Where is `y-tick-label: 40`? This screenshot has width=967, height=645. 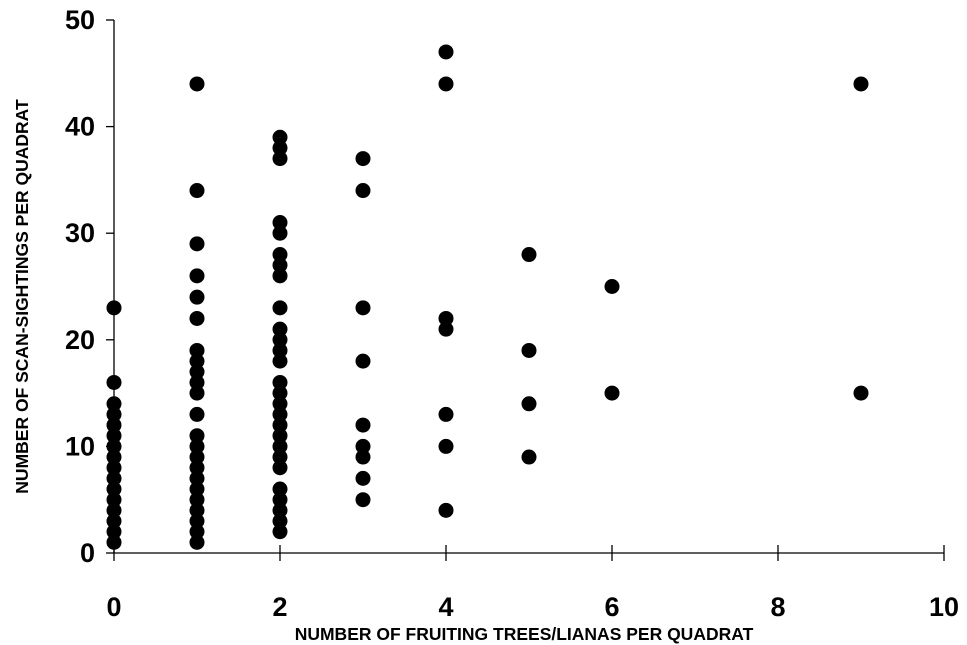 y-tick-label: 40 is located at coordinates (80, 127).